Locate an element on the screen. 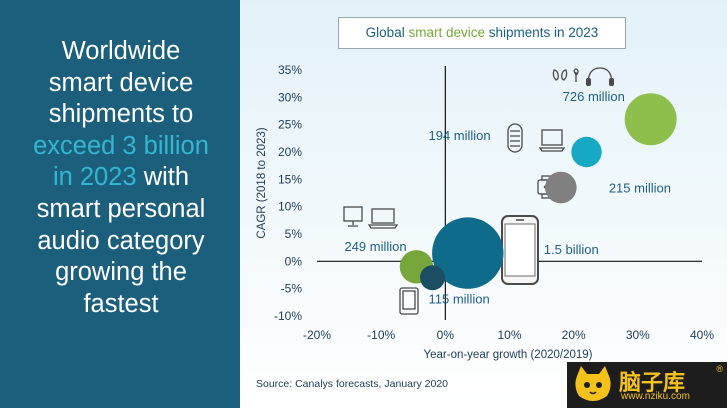 Image resolution: width=727 pixels, height=408 pixels. x-tick-label: -20% is located at coordinates (317, 335).